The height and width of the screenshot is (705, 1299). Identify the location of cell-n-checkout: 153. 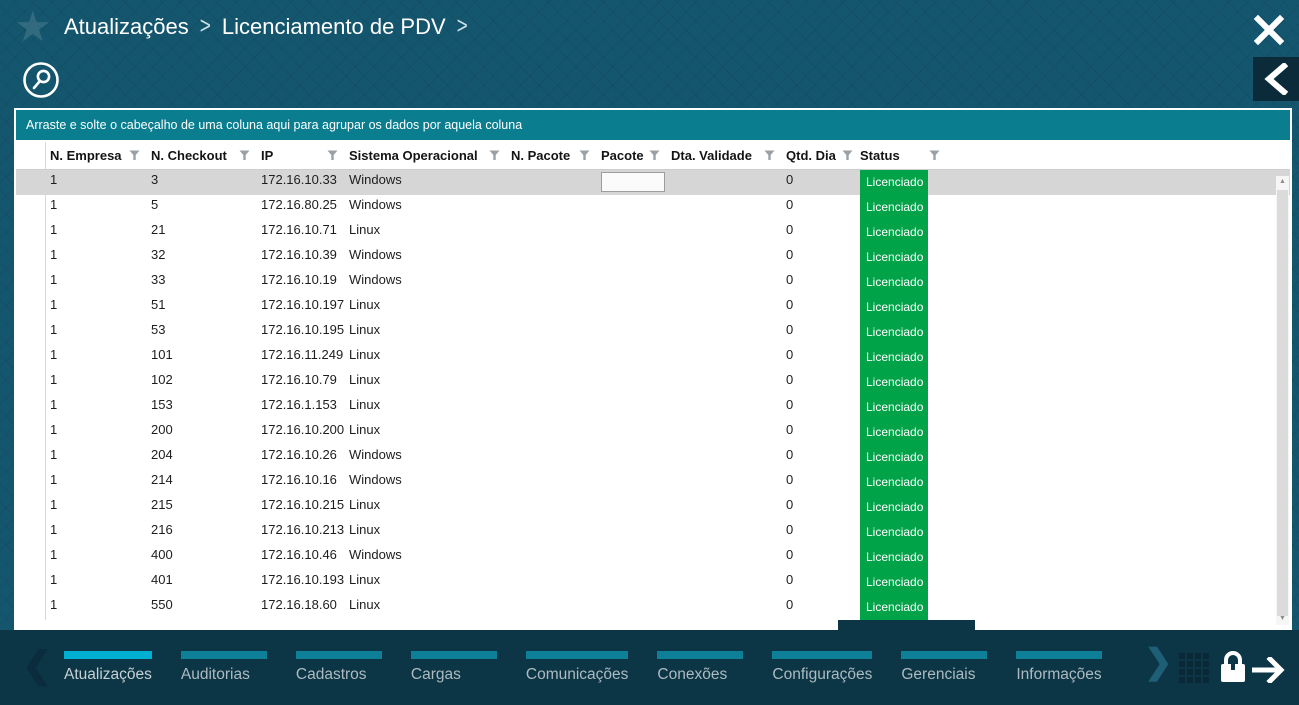
(162, 404).